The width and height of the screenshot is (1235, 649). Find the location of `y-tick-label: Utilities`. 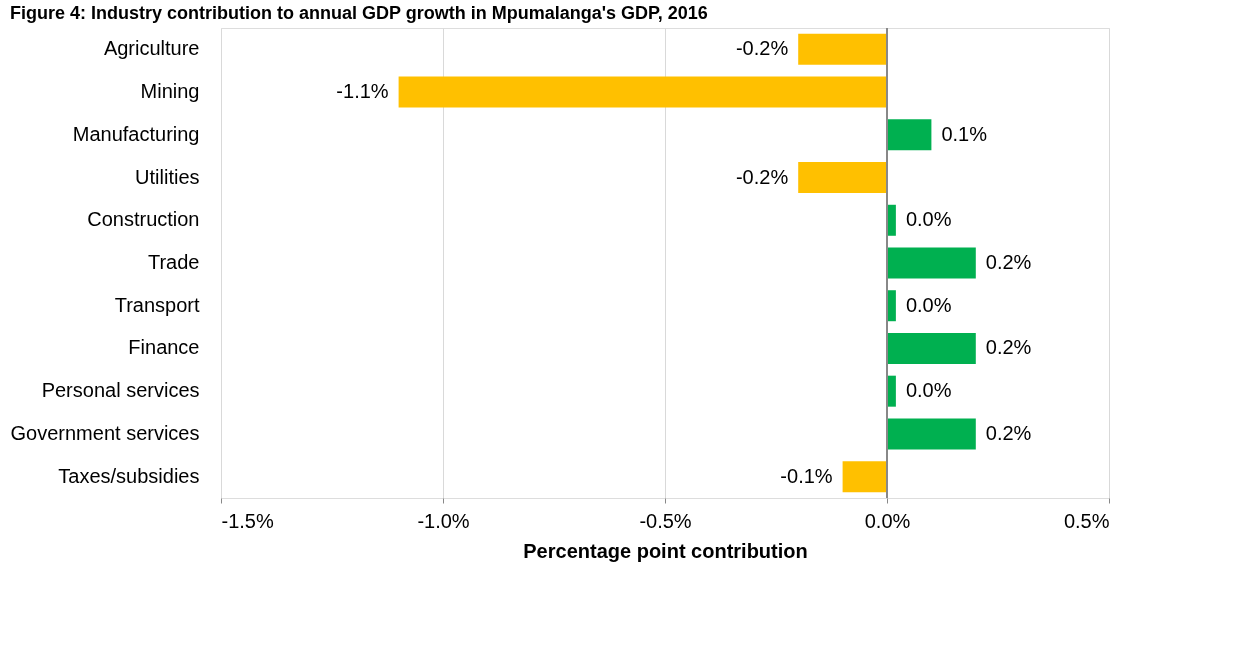

y-tick-label: Utilities is located at coordinates (167, 176).